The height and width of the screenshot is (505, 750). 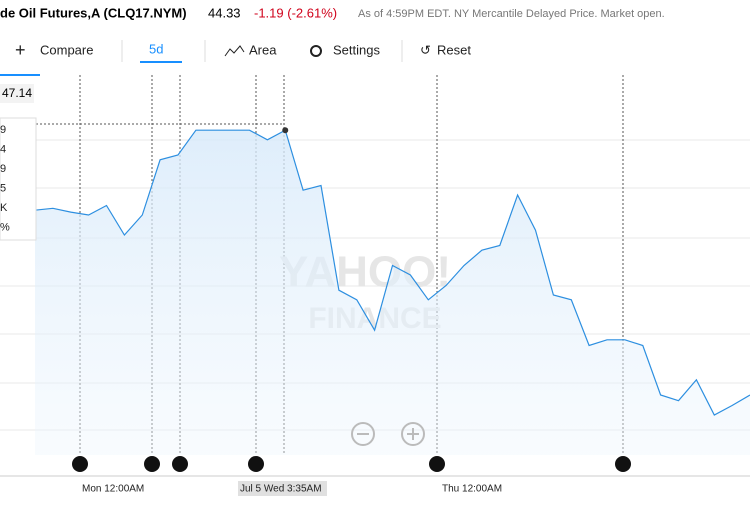 I want to click on compare-button: Compare, so click(x=66, y=49).